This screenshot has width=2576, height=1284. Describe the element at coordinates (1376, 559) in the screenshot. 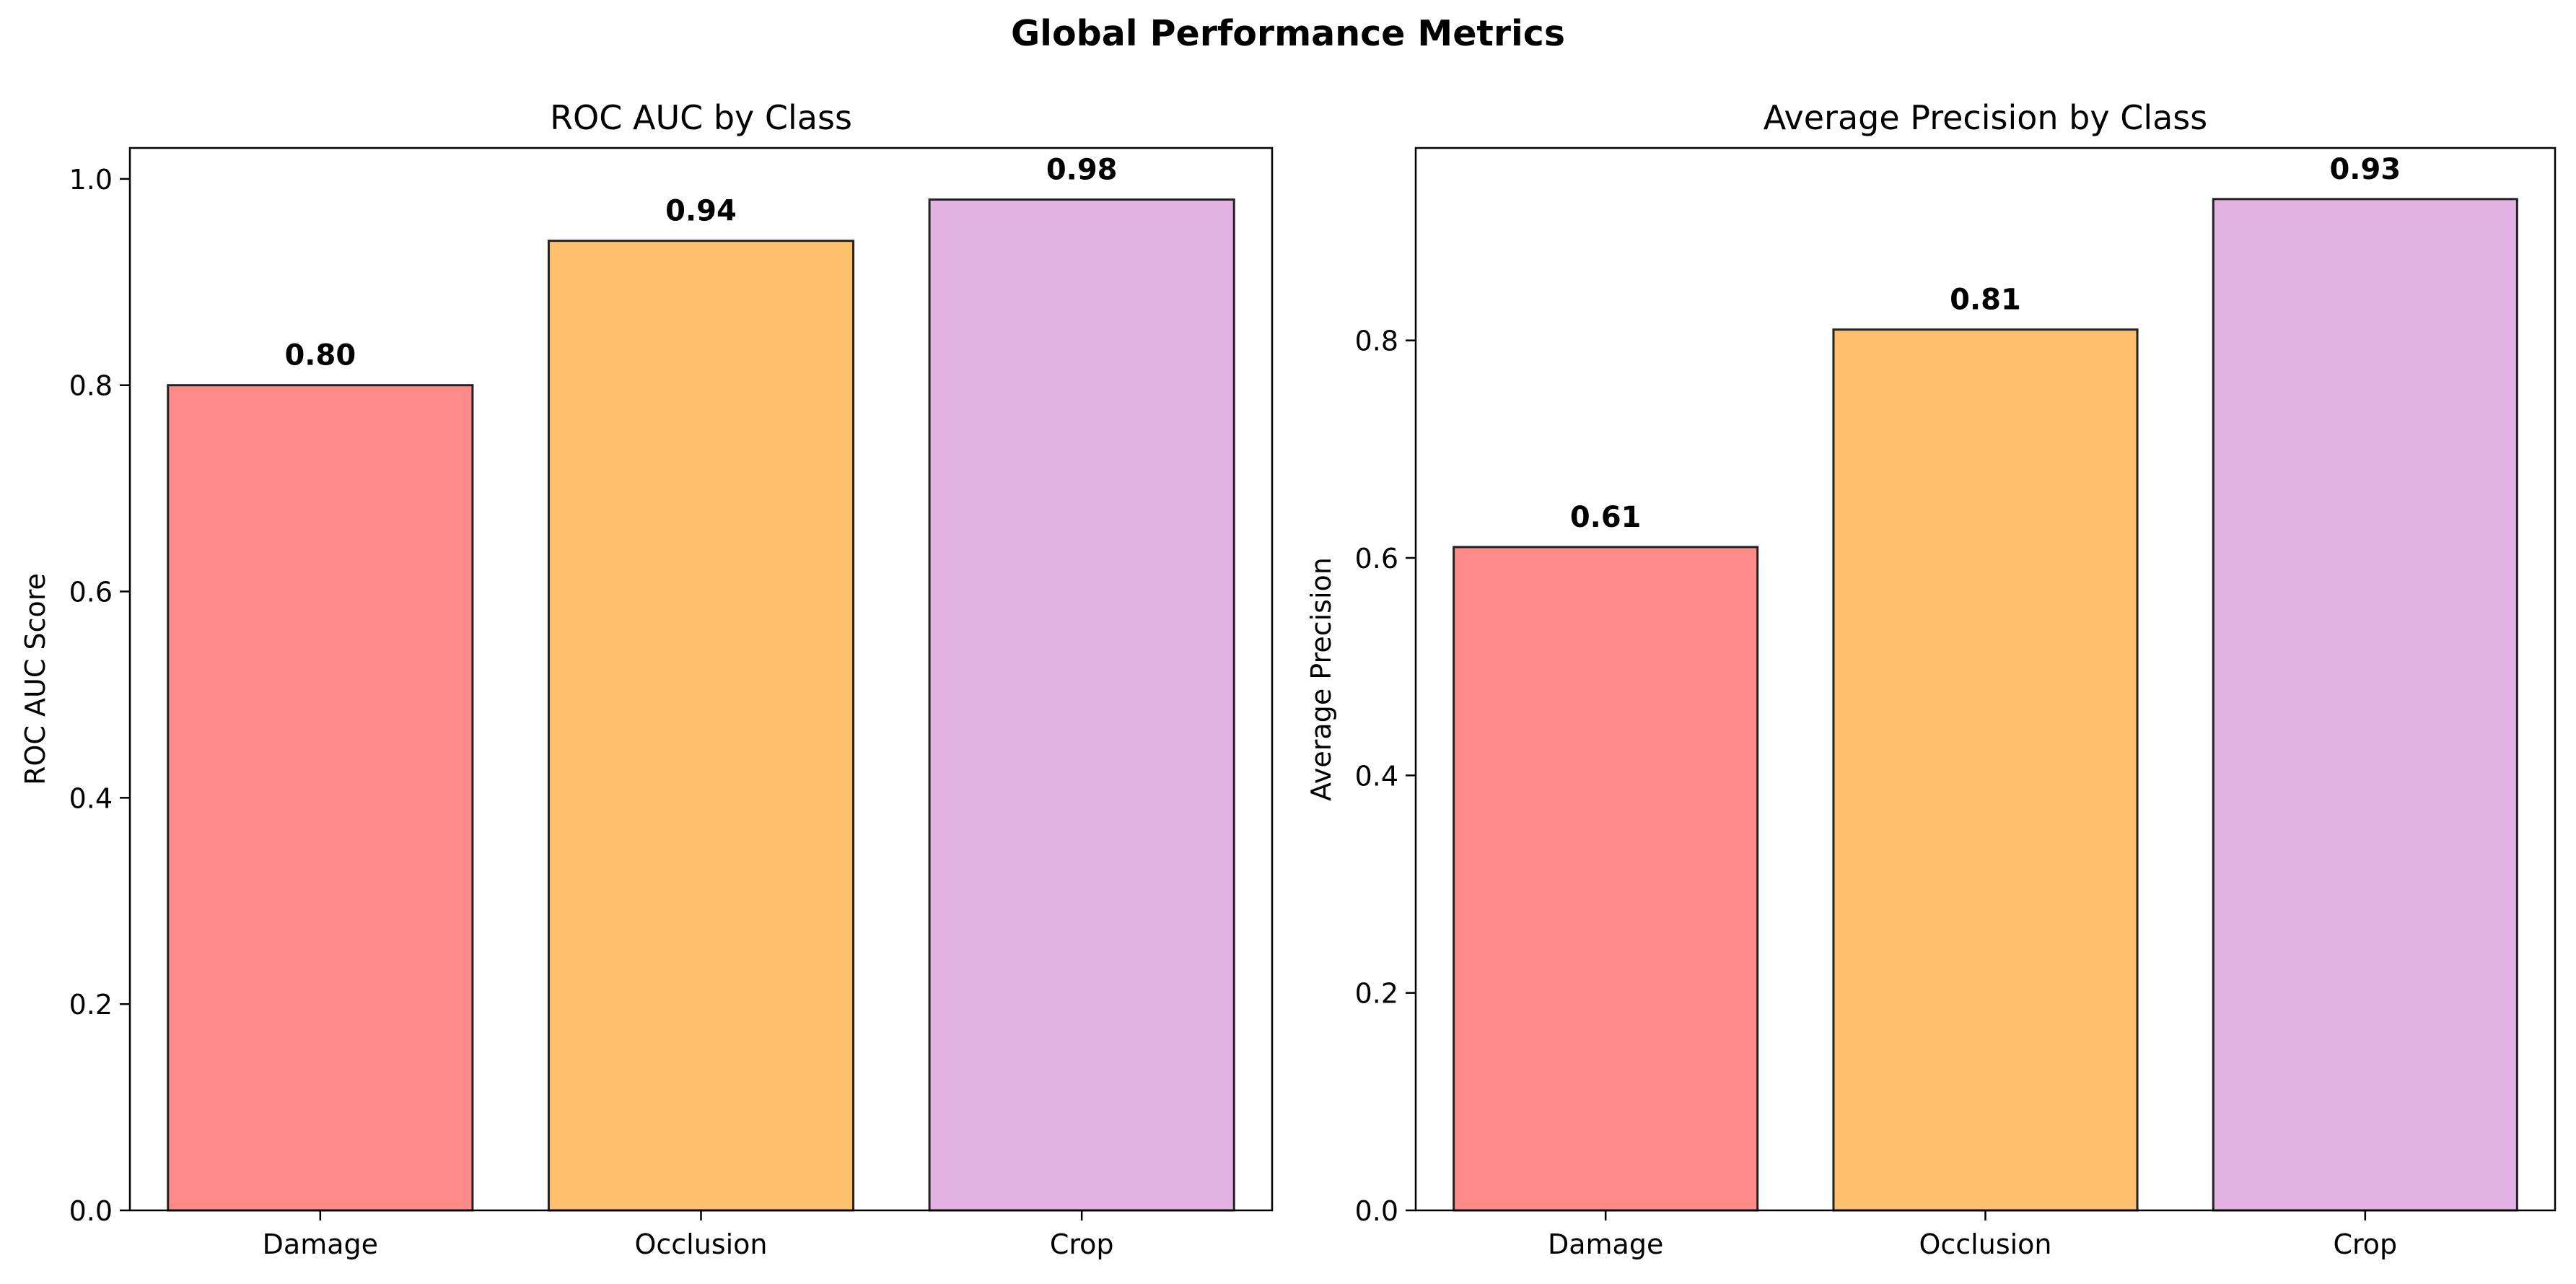

I see `avg-precision-ytick-label: 0.6` at that location.